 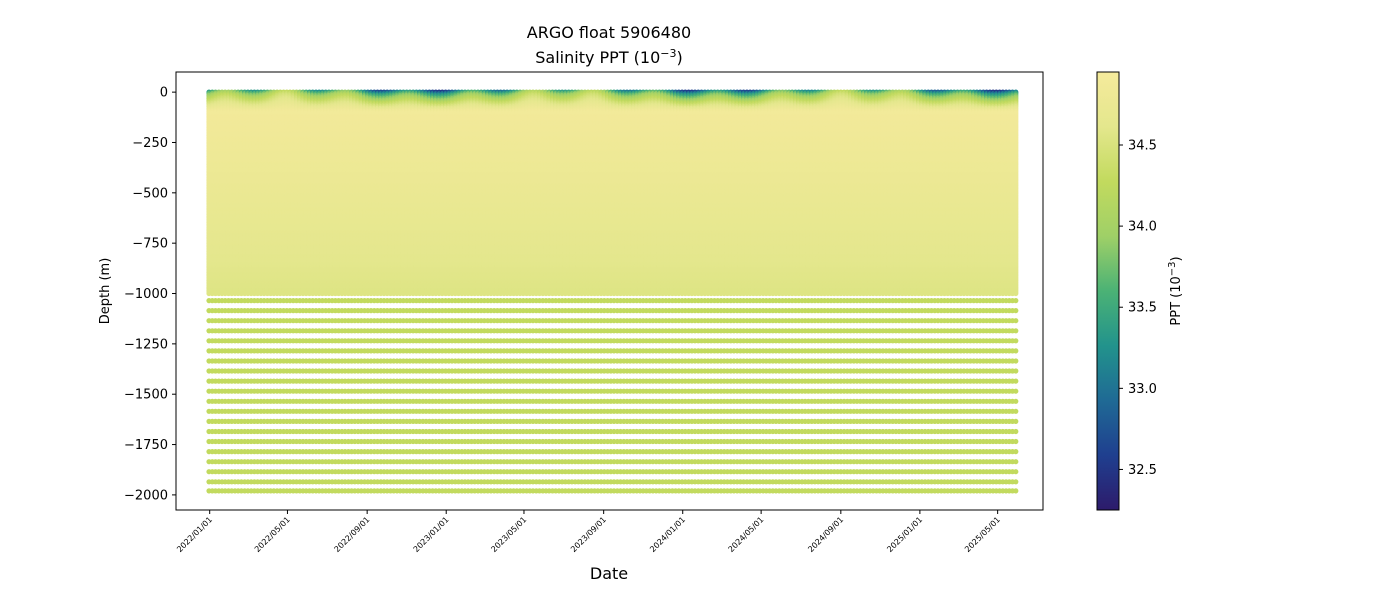 What do you see at coordinates (668, 53) in the screenshot?
I see `chart-subtitle-exponent: −3` at bounding box center [668, 53].